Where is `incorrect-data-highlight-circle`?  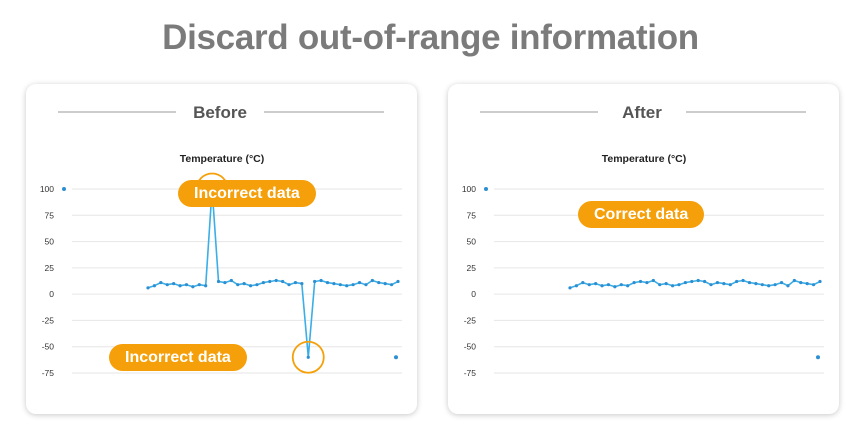 incorrect-data-highlight-circle is located at coordinates (308, 357).